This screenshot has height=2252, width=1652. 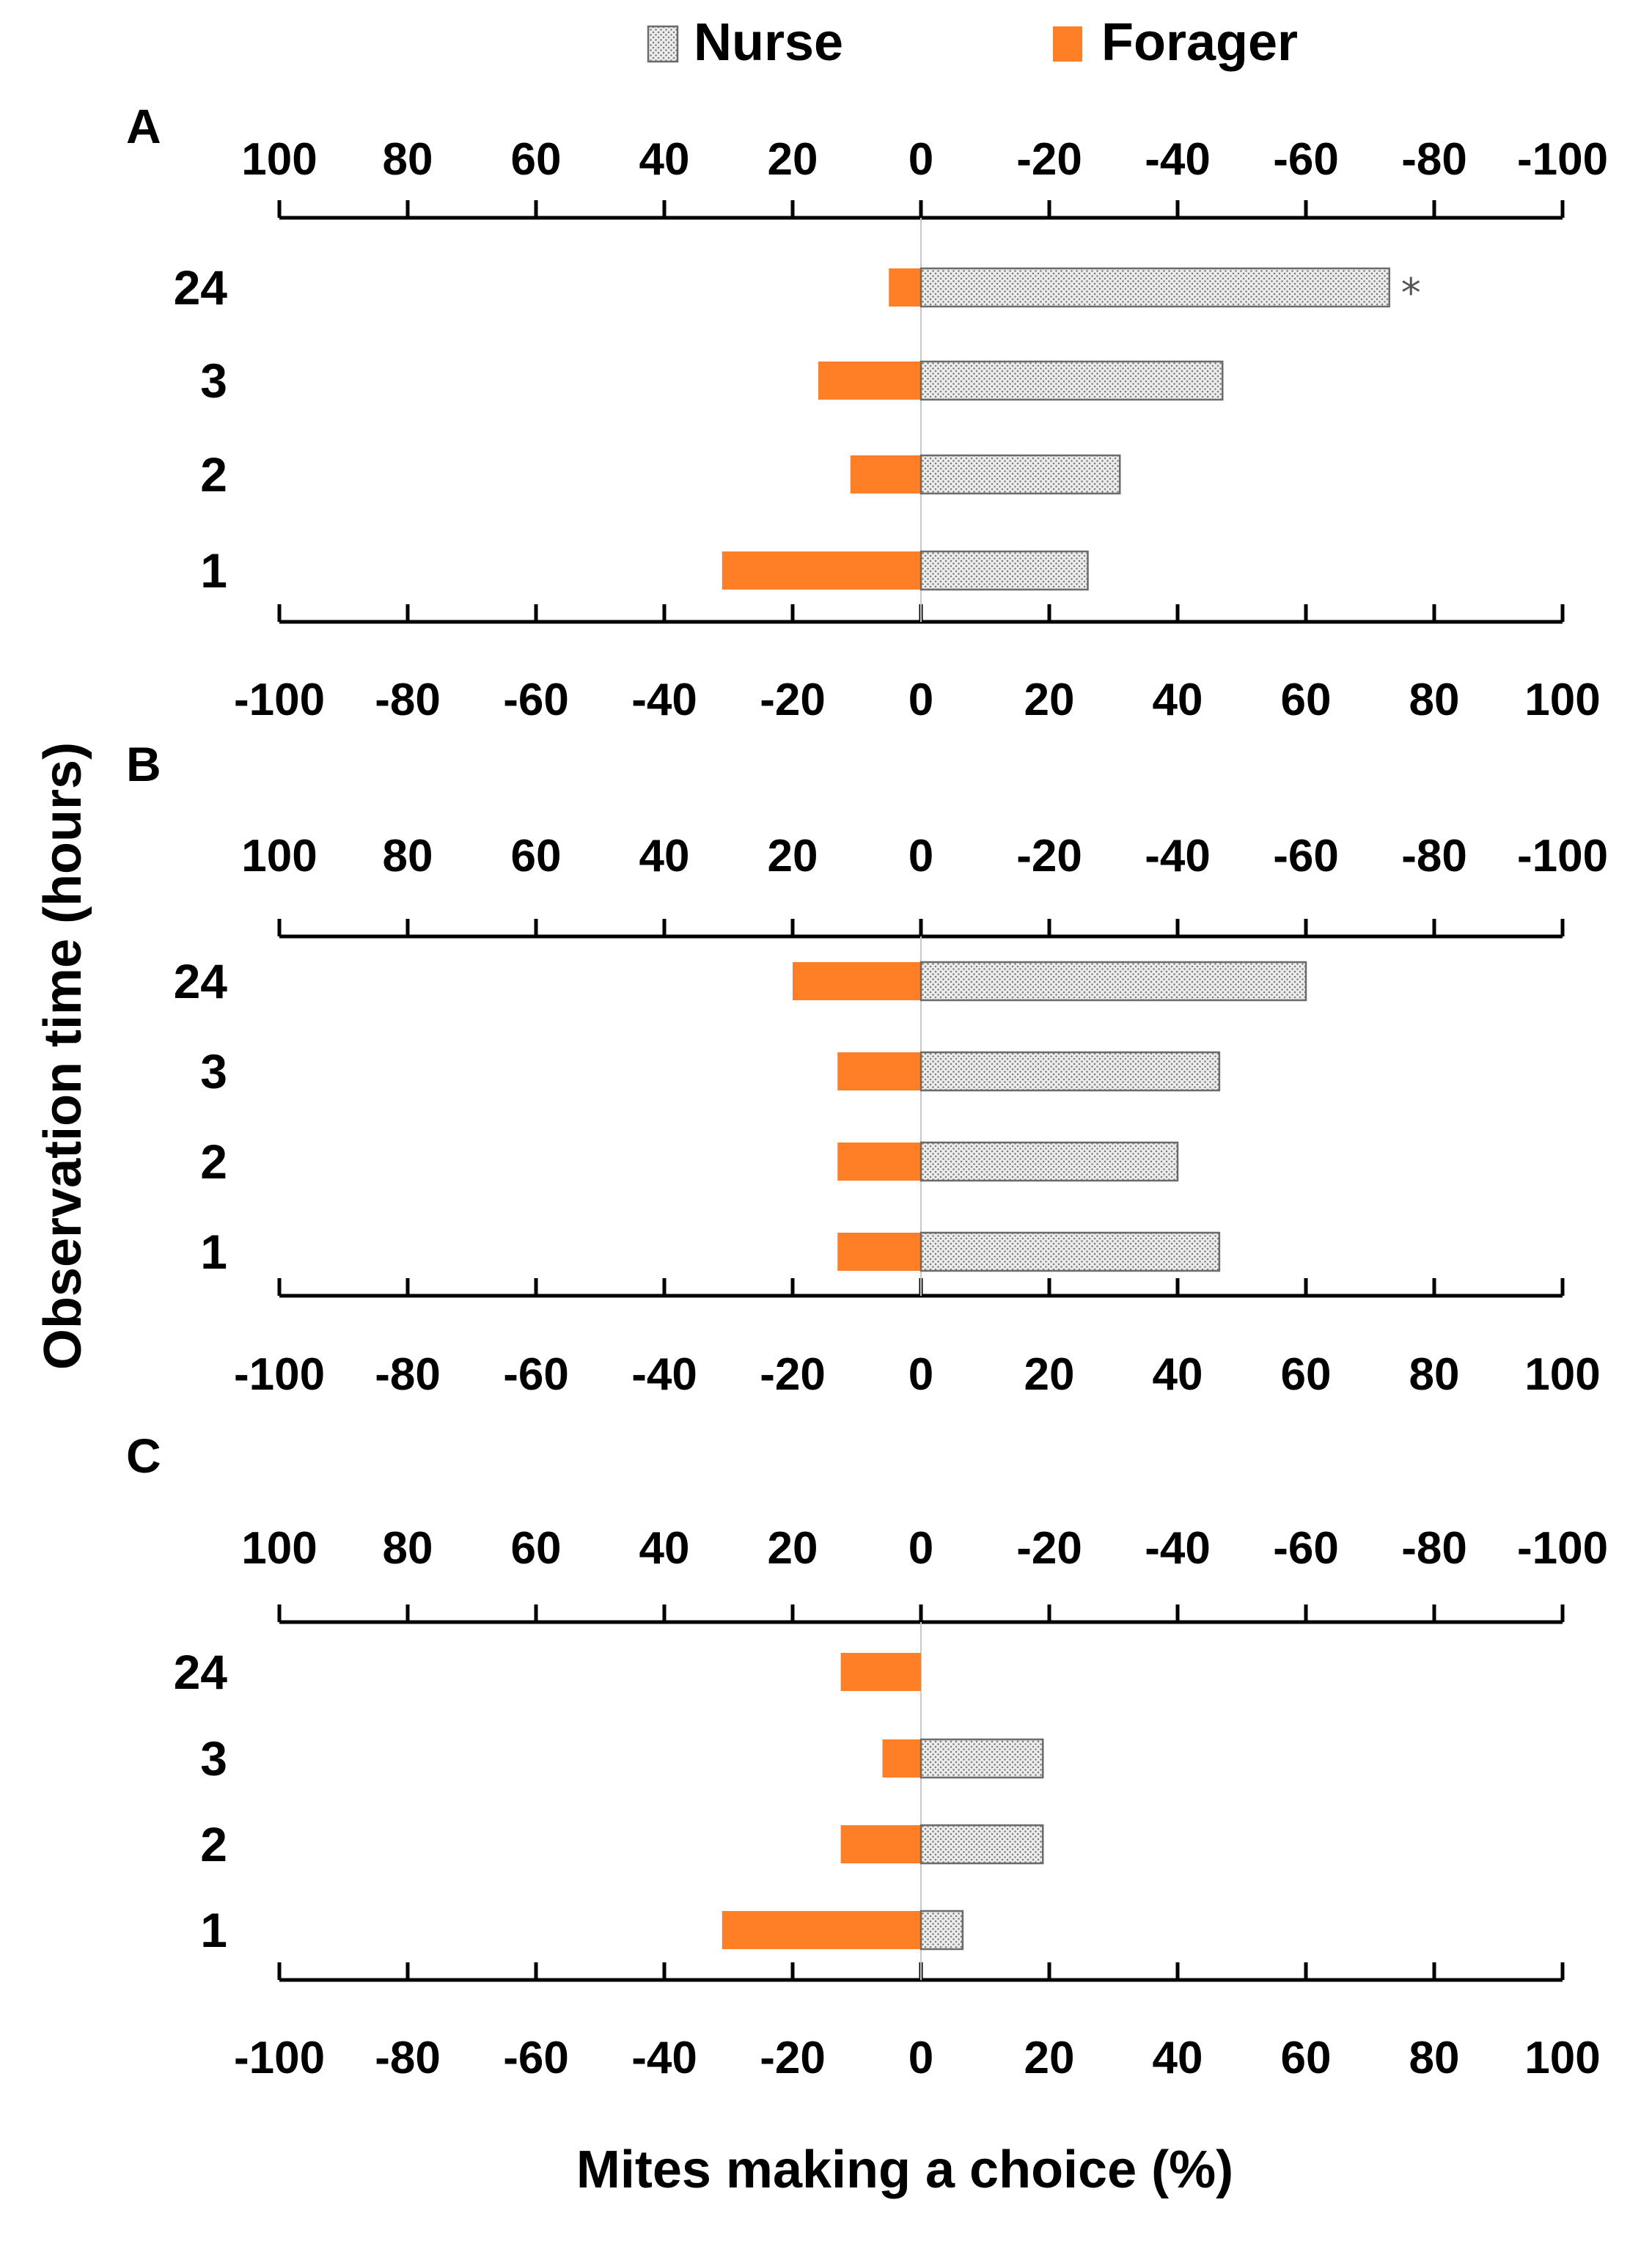 What do you see at coordinates (143, 764) in the screenshot?
I see `panel-label: B` at bounding box center [143, 764].